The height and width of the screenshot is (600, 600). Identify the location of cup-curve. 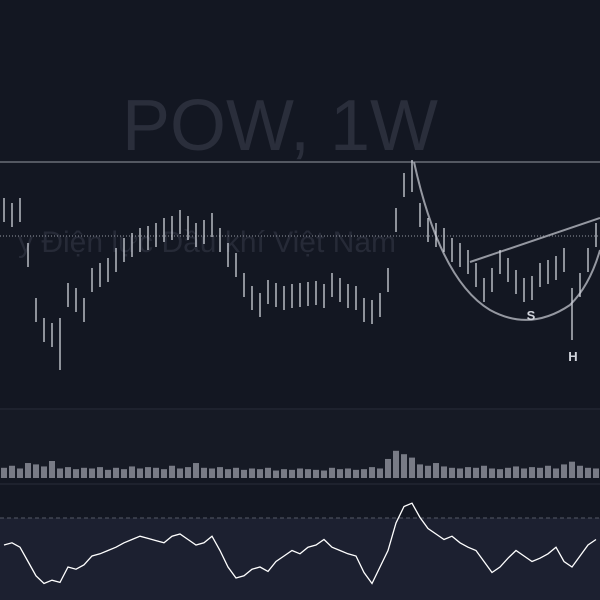
(506, 241).